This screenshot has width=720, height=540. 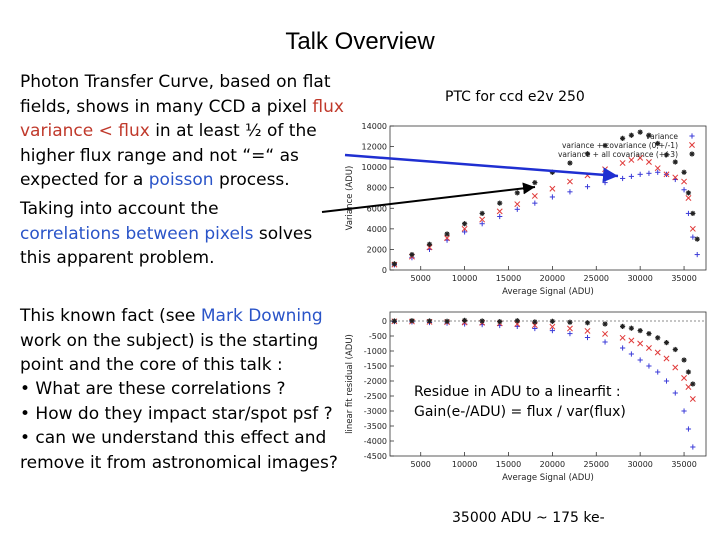 I want to click on x-axis-label: Average Signal (ADU), so click(x=548, y=478).